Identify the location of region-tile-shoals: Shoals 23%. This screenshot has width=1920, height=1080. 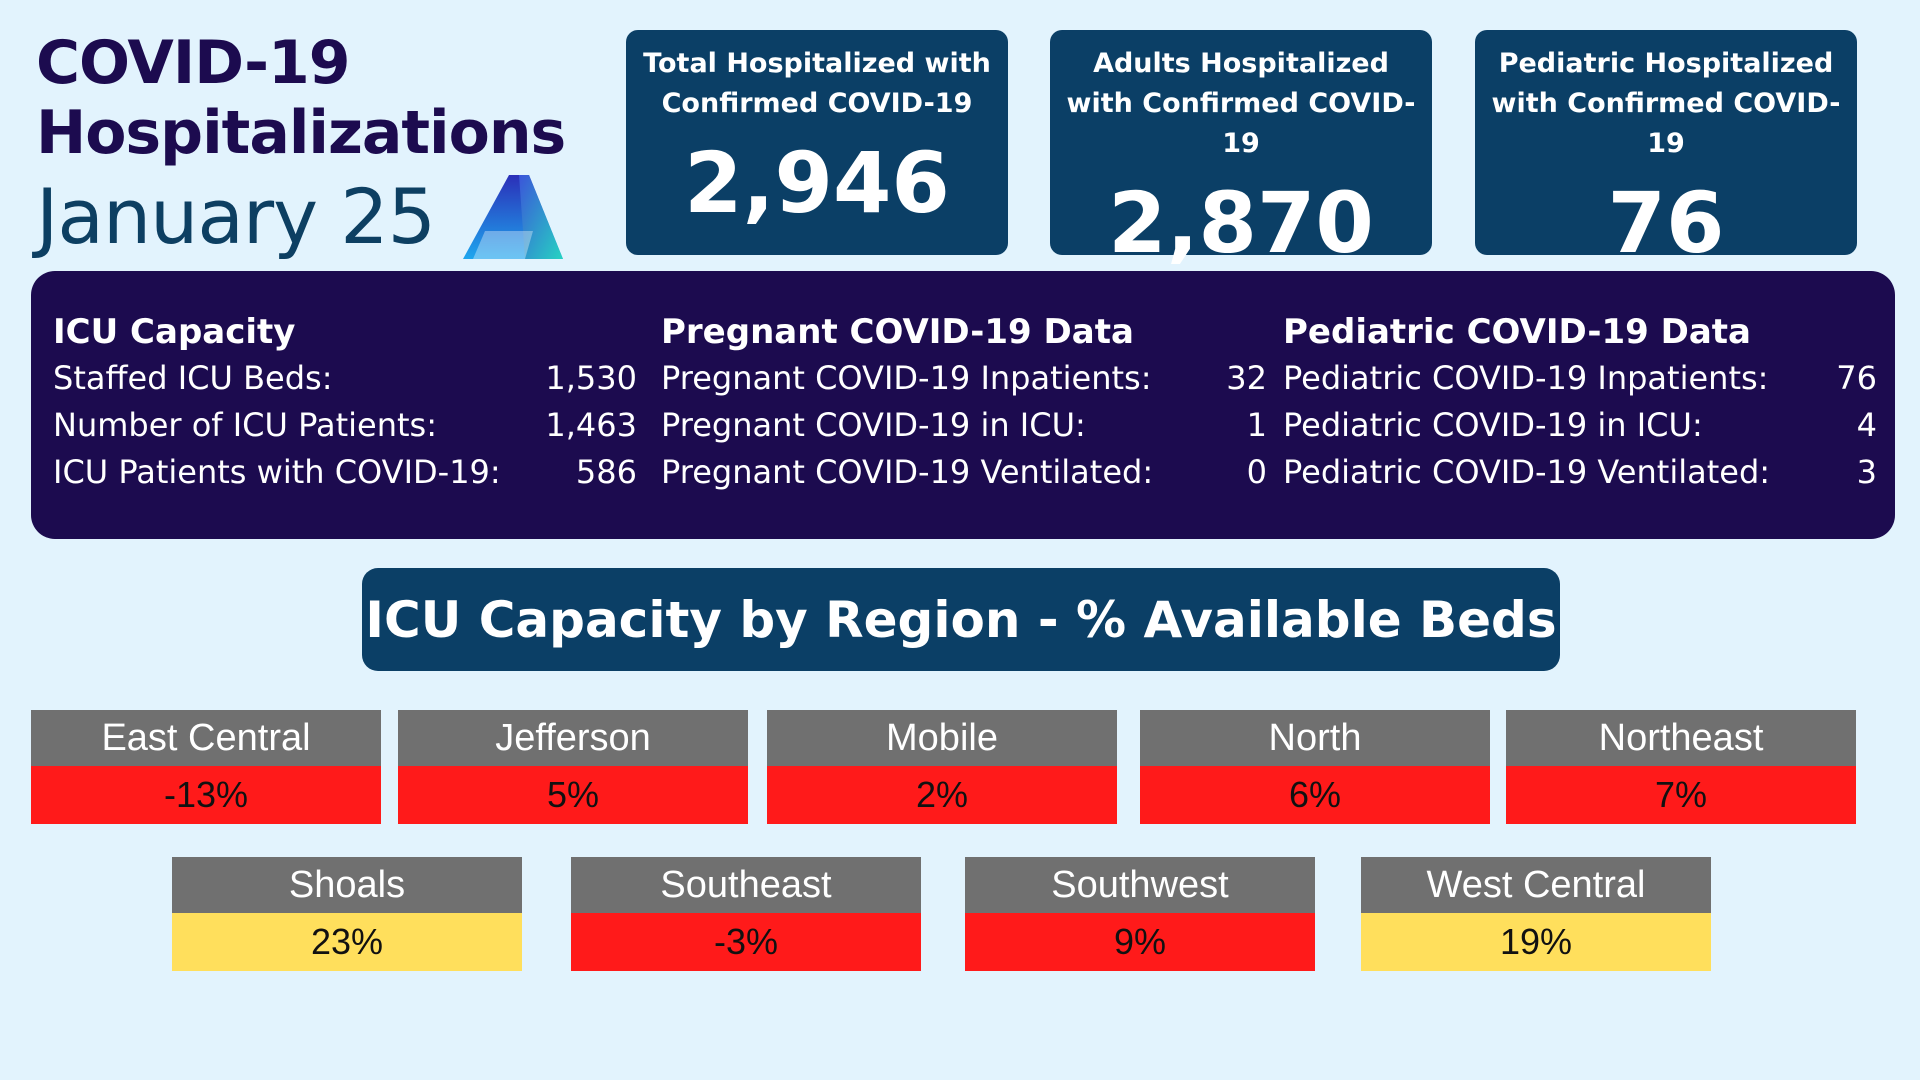
(347, 914).